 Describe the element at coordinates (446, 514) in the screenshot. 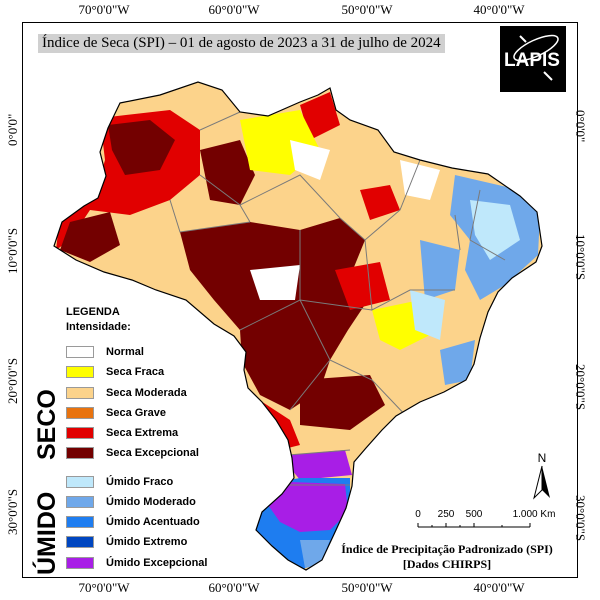

I see `scale-tick-250: 250` at that location.